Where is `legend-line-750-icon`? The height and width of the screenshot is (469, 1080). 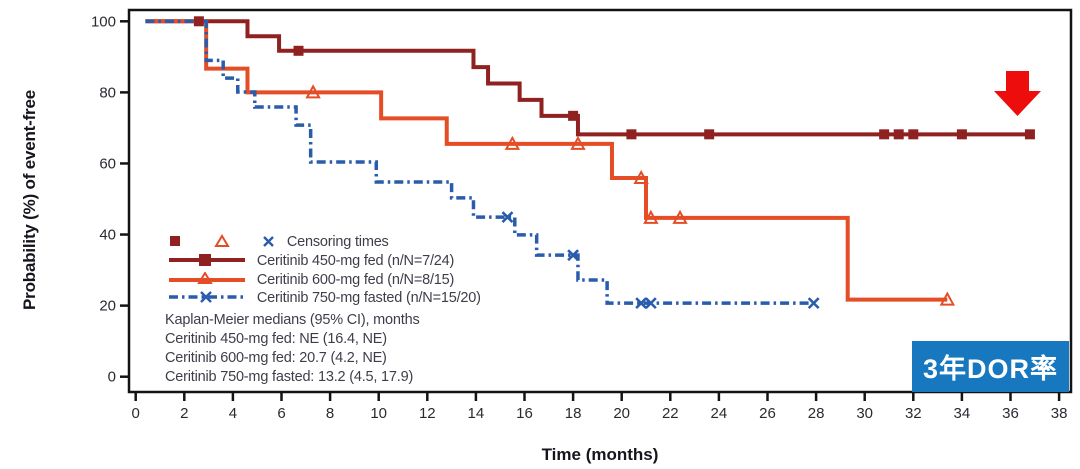
legend-line-750-icon is located at coordinates (207, 297).